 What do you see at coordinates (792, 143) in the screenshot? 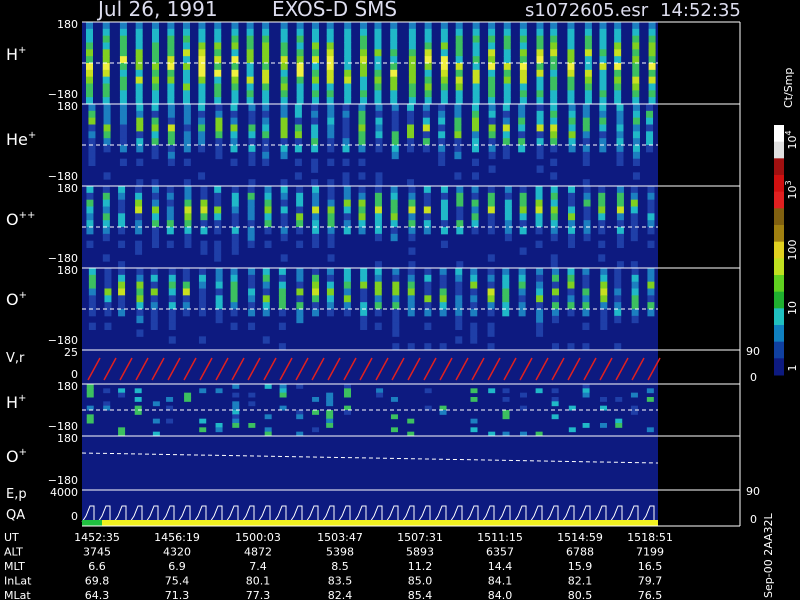
I see `colorbar-label-base: 10` at bounding box center [792, 143].